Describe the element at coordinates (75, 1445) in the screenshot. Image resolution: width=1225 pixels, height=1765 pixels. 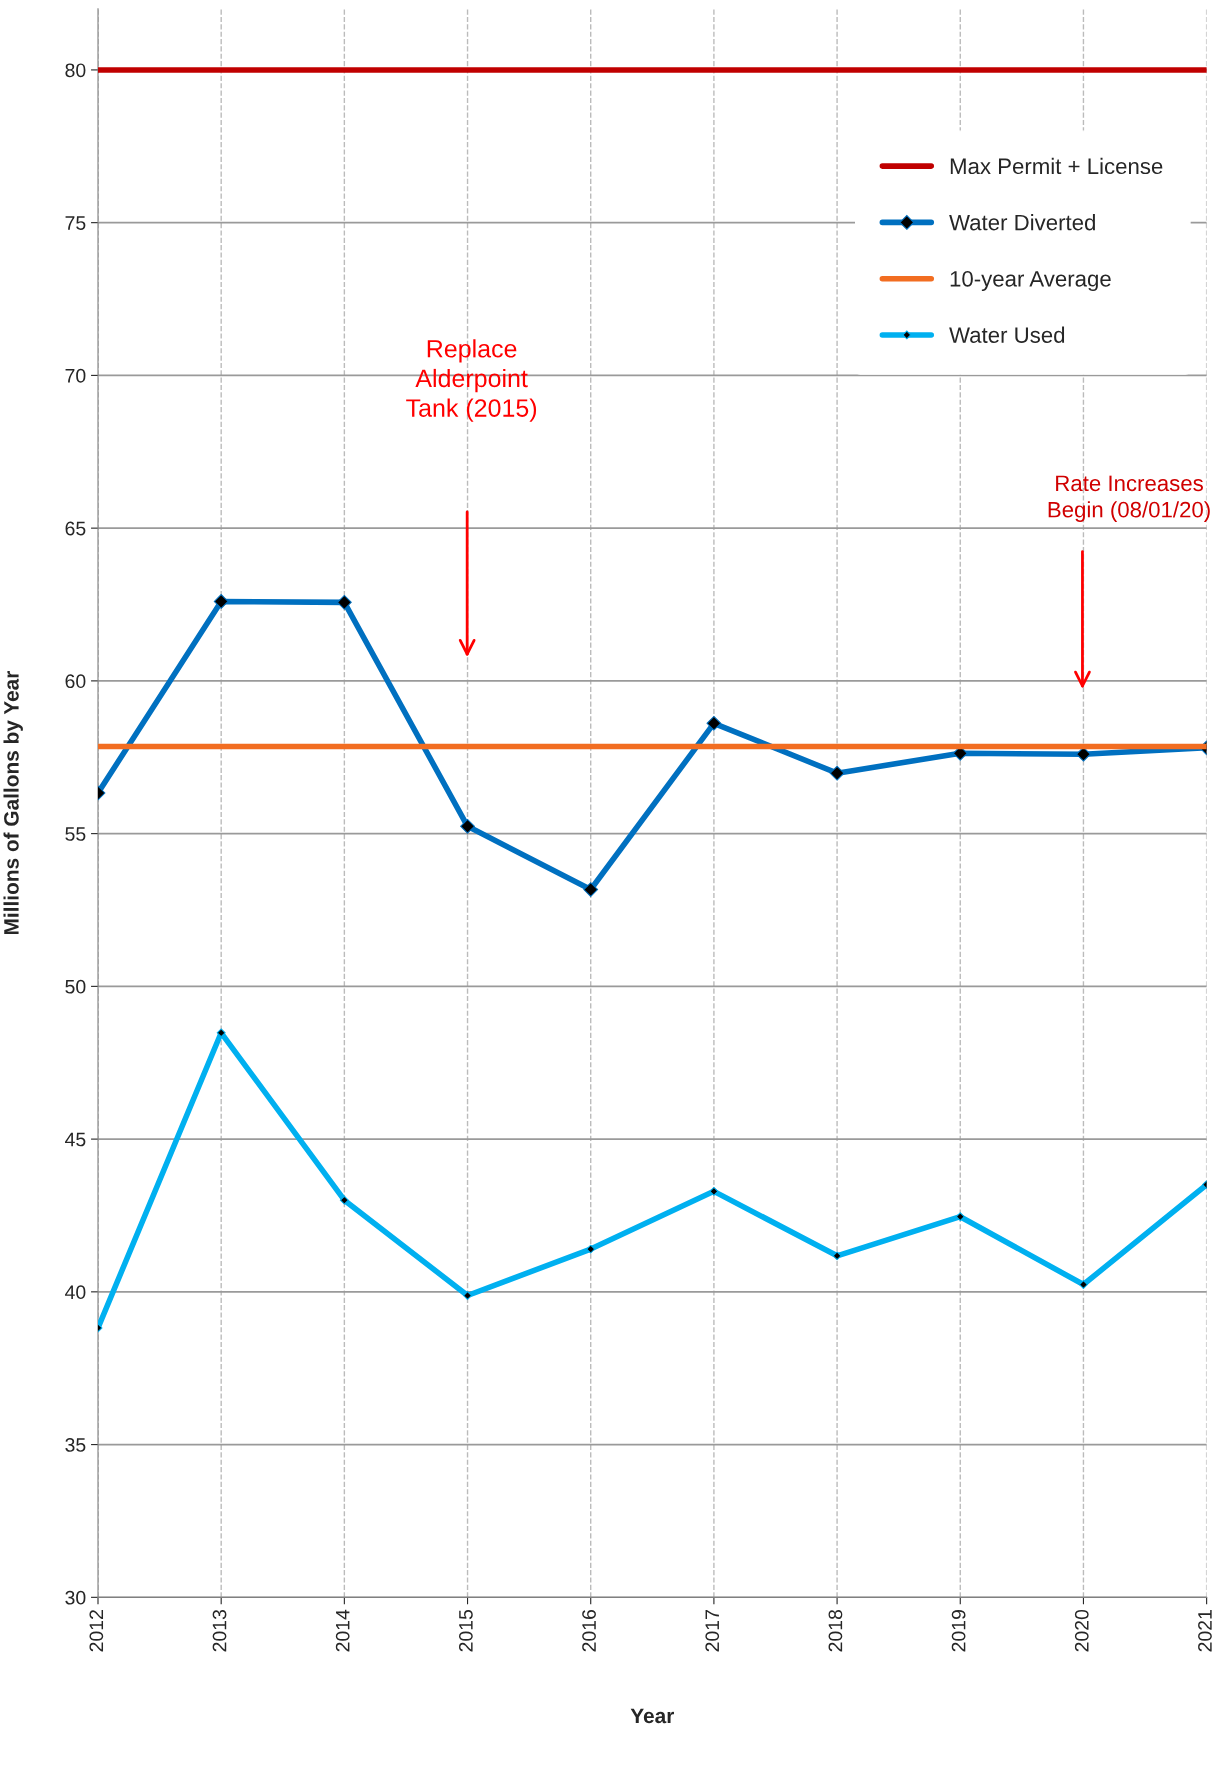
I see `y-tick-label: 35` at that location.